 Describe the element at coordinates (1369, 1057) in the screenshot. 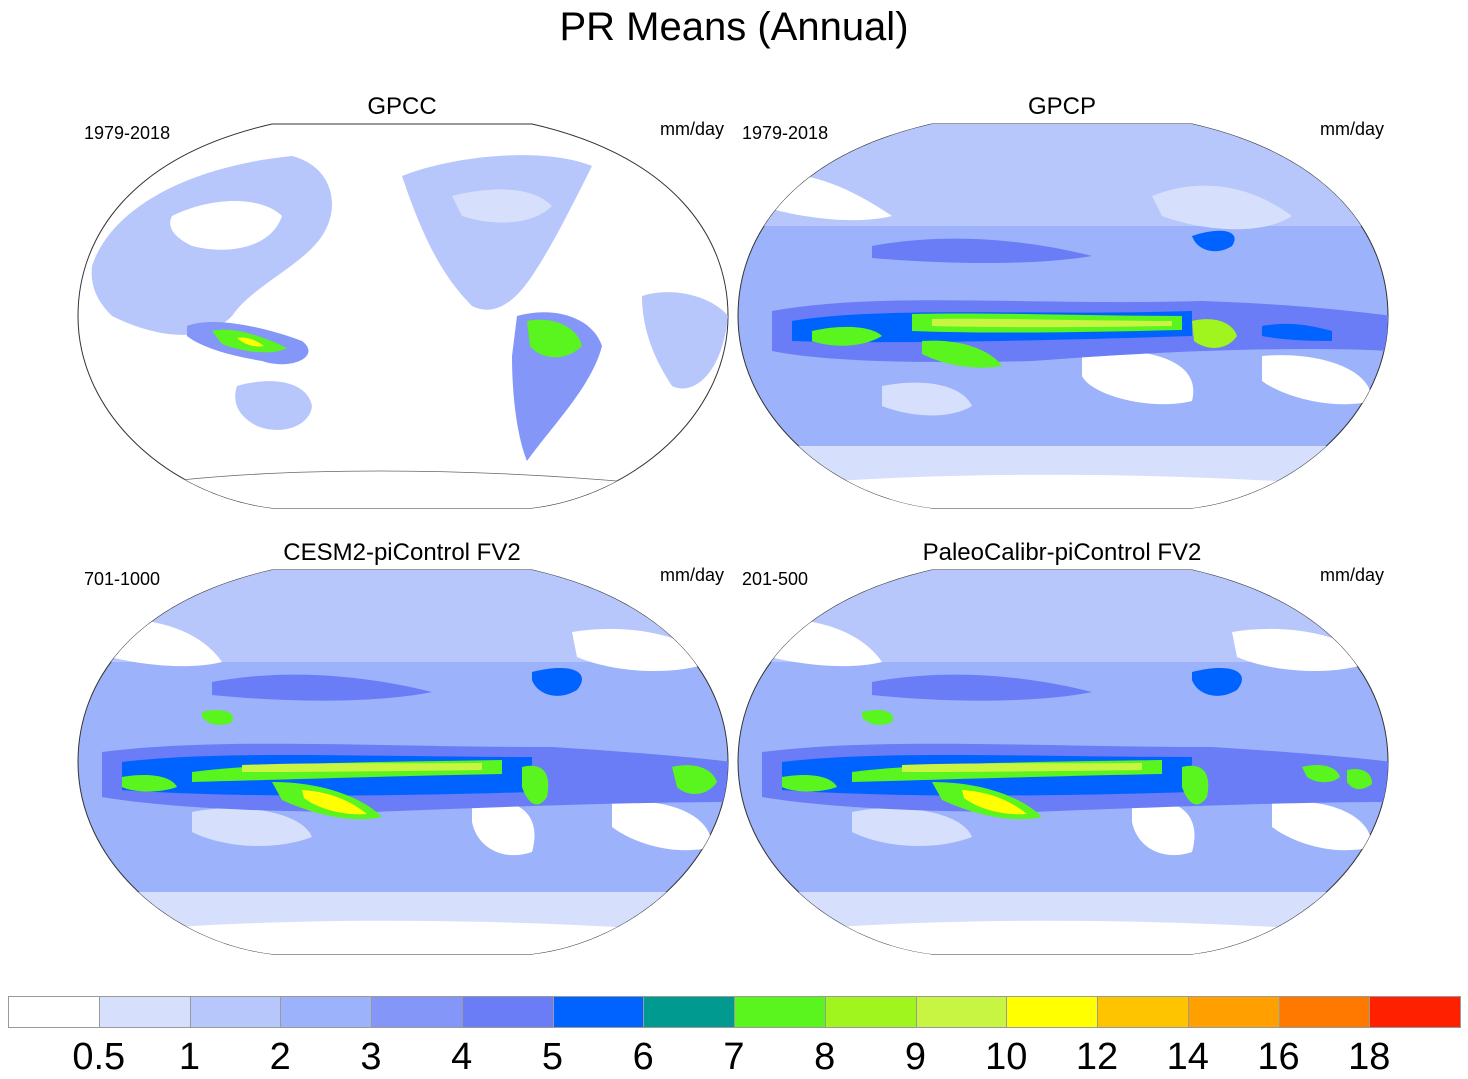

I see `colorbar-tick-label: 18` at that location.